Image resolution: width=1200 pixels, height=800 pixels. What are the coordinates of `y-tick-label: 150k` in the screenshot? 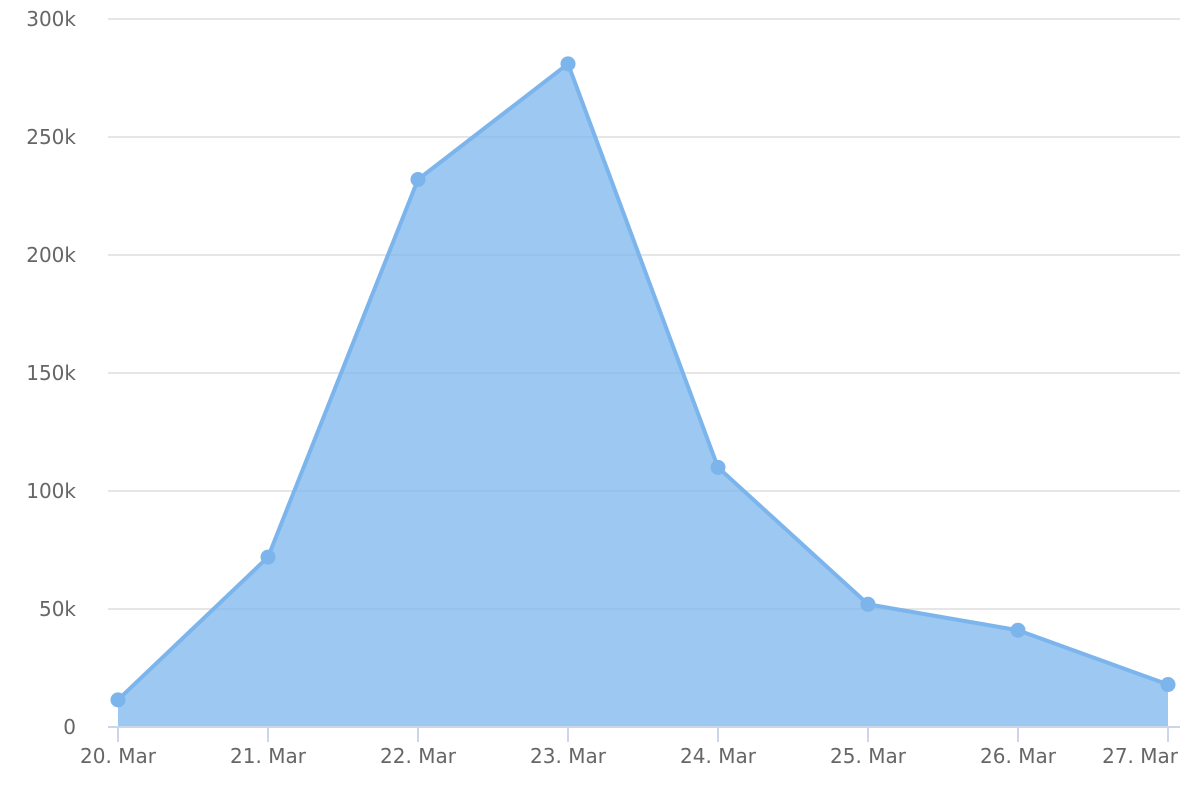 It's located at (51, 373).